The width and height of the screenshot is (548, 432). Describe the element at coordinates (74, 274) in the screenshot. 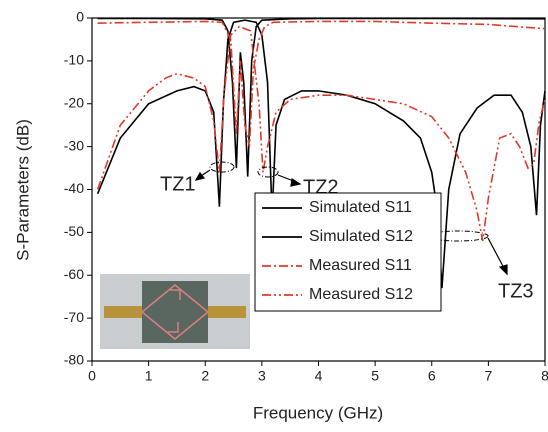

I see `y-tick-label: -60` at that location.